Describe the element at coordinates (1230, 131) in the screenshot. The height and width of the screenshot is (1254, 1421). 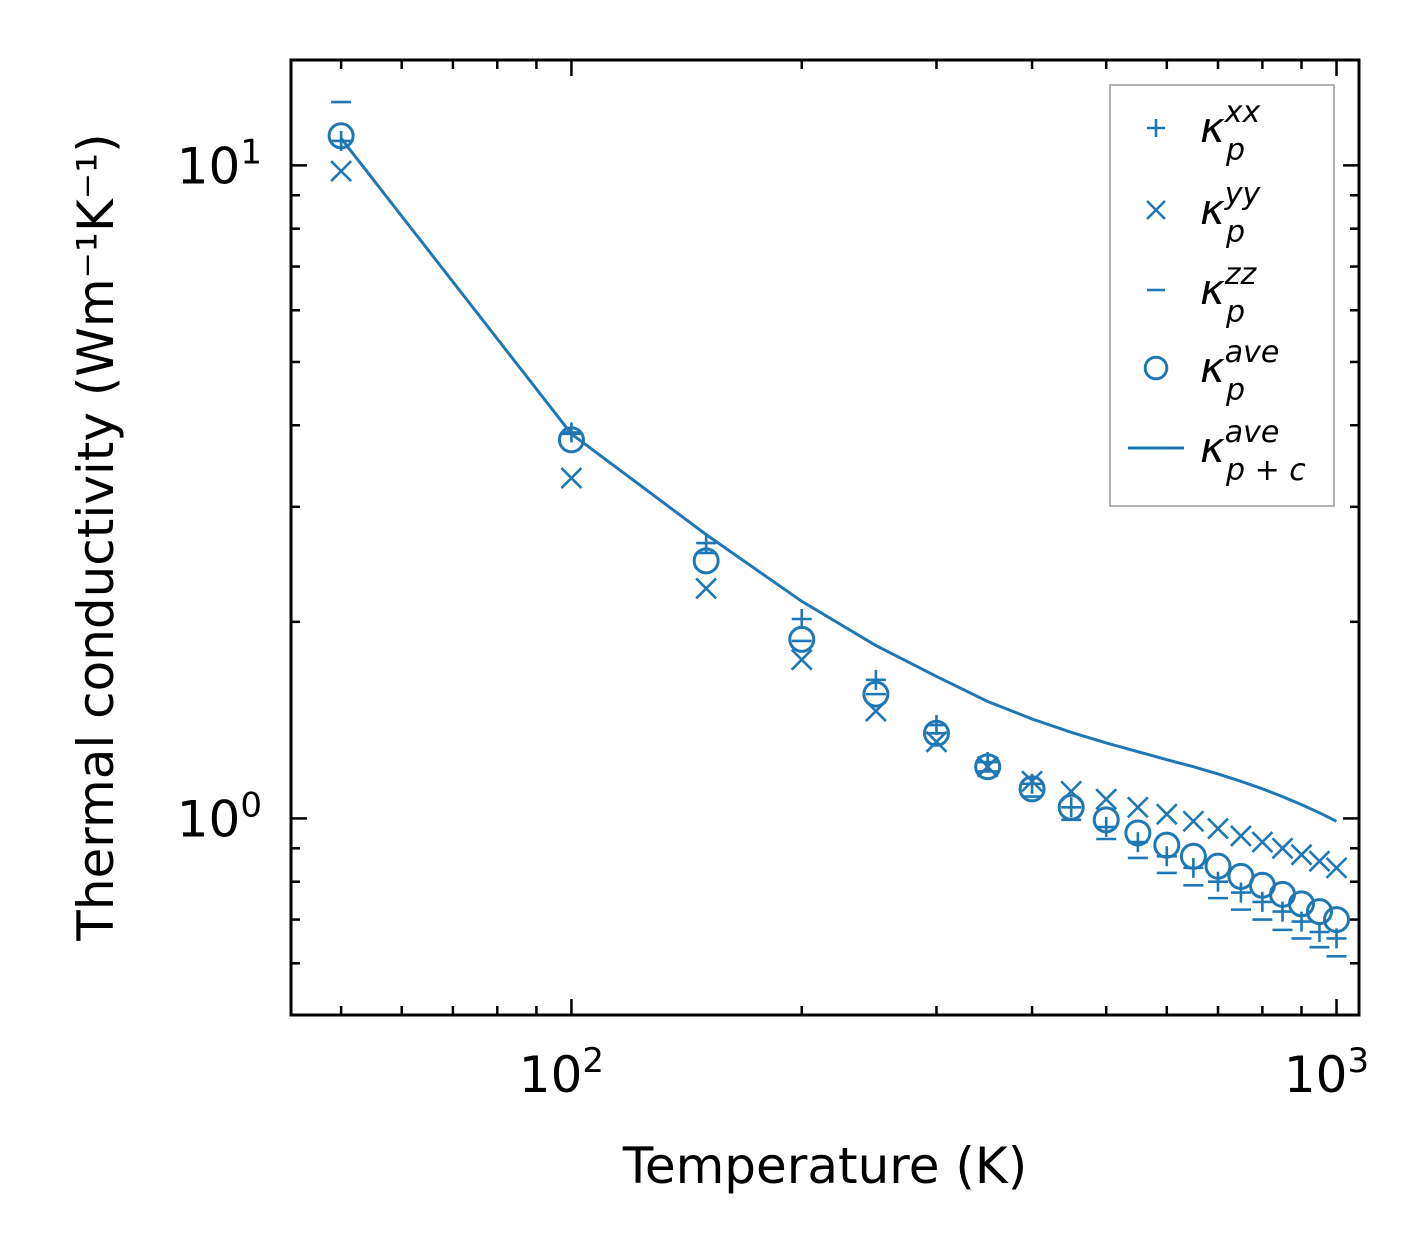
I see `legend-label-xx: κxx p` at that location.